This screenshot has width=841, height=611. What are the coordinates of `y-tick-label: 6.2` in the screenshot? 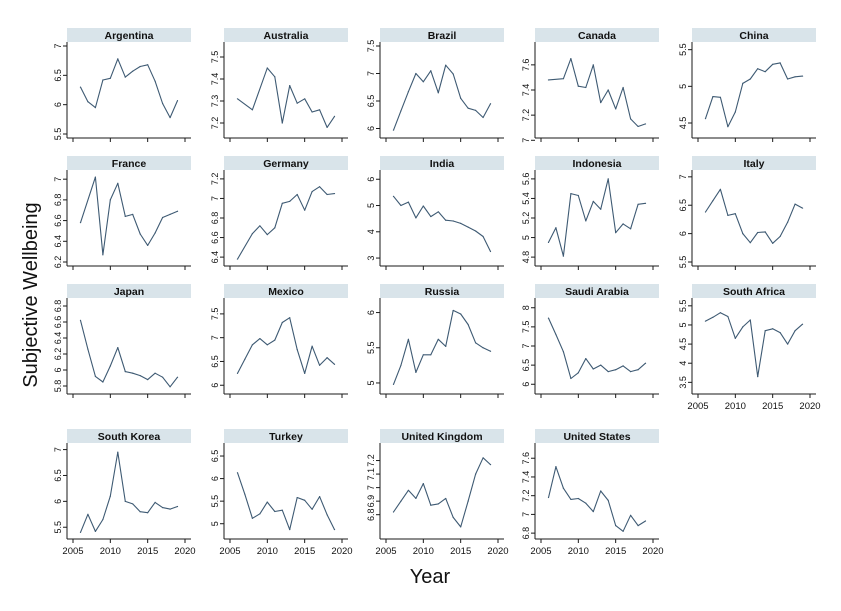 It's located at (58, 262).